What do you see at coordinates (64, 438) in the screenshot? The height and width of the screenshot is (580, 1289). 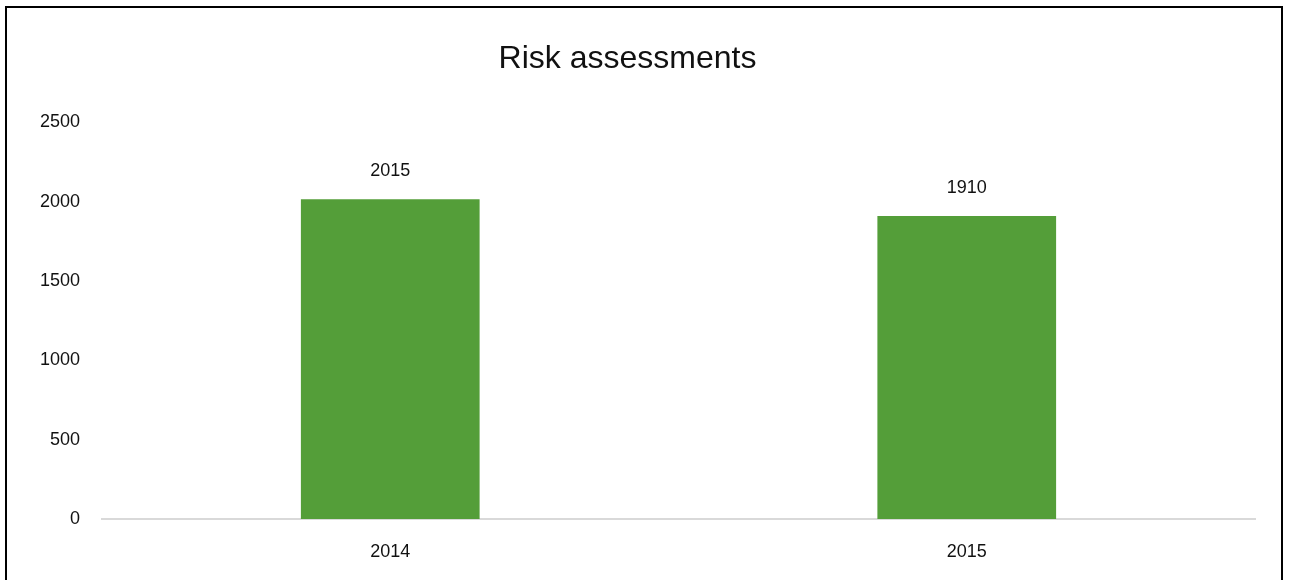 I see `y-tick-label: 500` at bounding box center [64, 438].